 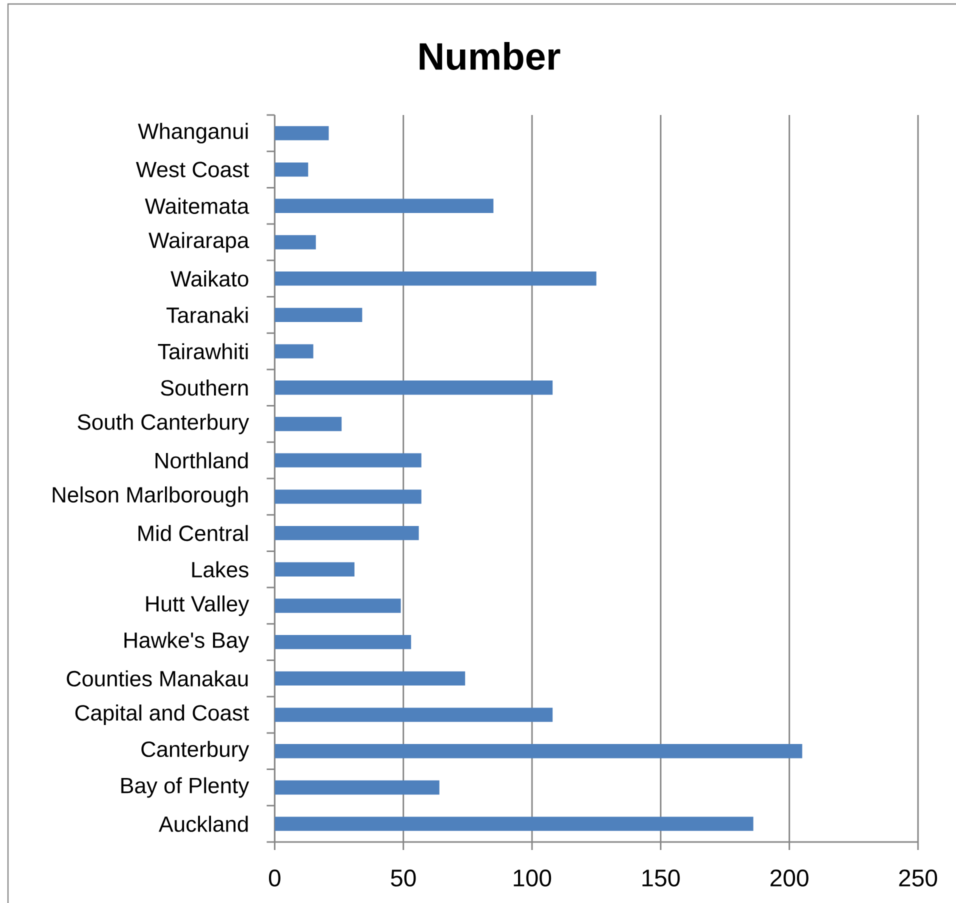 I want to click on y-tick-label: Tairawhiti, so click(x=203, y=351).